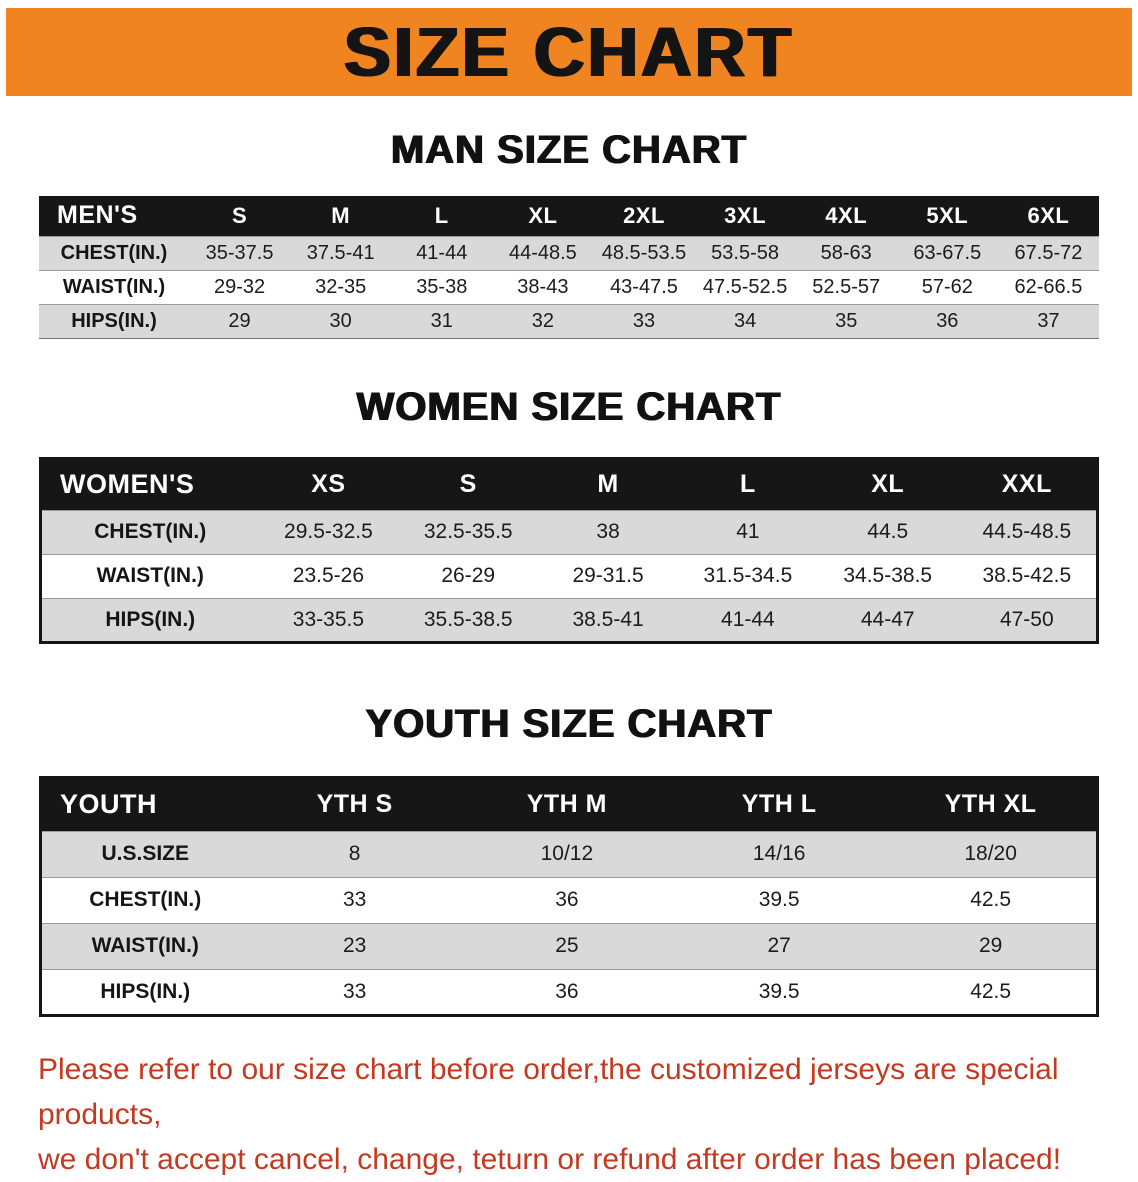 The image size is (1138, 1182). I want to click on men-size-column-header: 2XL, so click(644, 216).